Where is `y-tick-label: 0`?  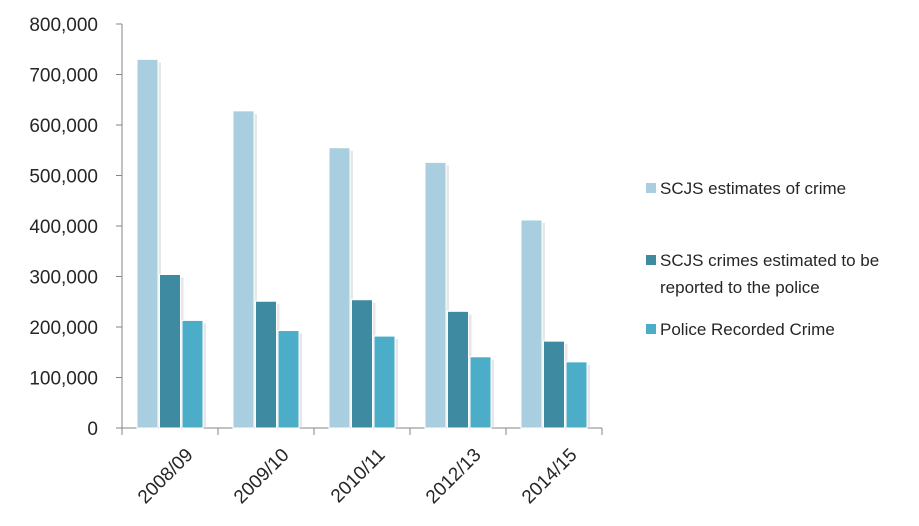
y-tick-label: 0 is located at coordinates (92, 429).